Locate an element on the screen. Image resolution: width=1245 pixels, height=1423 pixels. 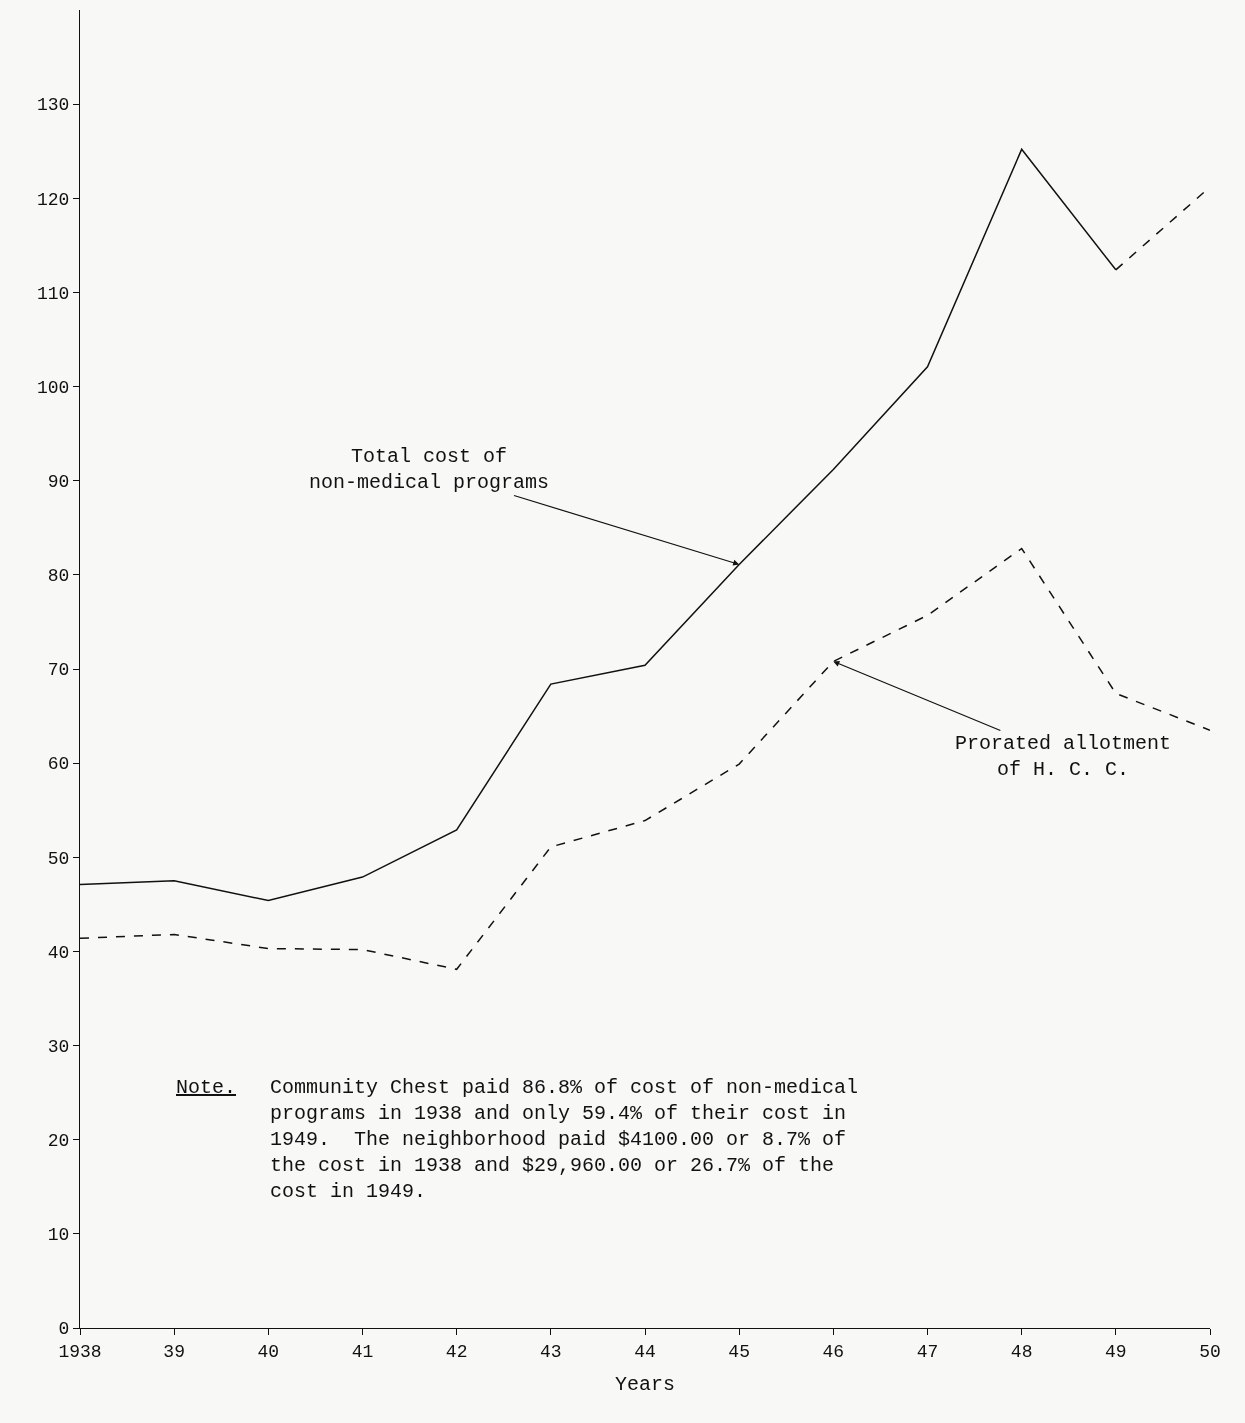
x-tick-label: 45 is located at coordinates (739, 1351).